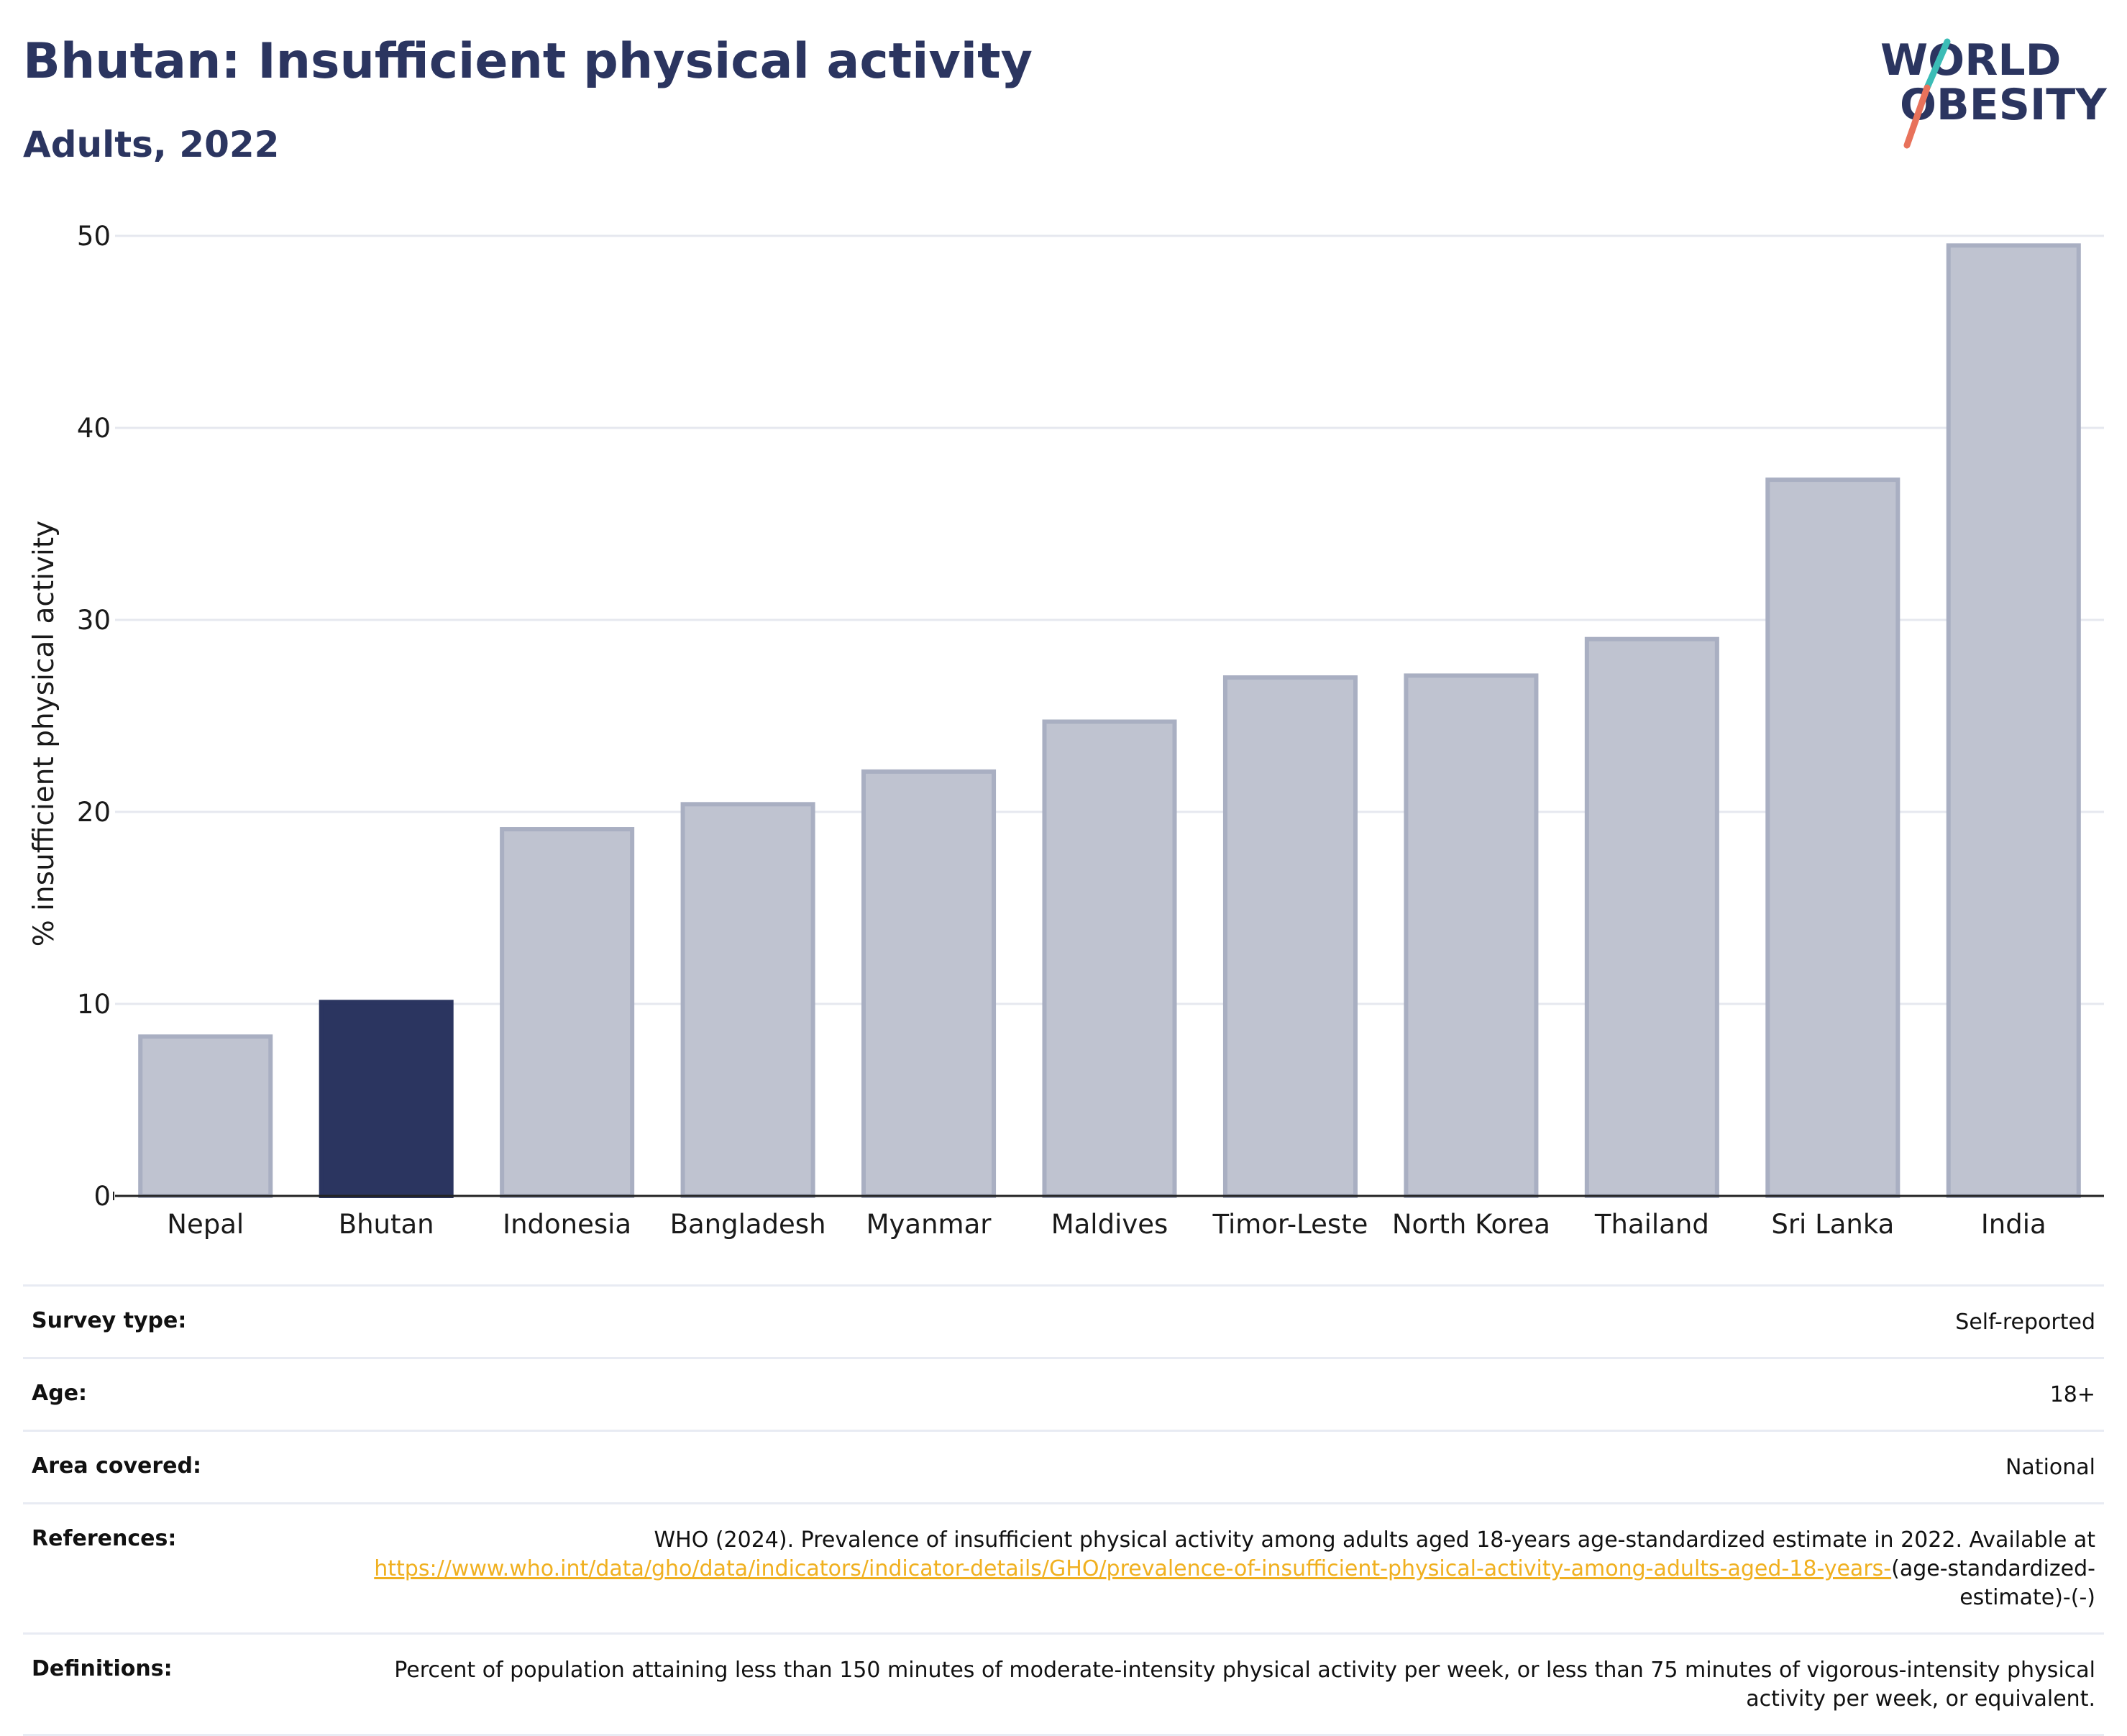  Describe the element at coordinates (748, 1000) in the screenshot. I see `bar-bangladesh` at that location.